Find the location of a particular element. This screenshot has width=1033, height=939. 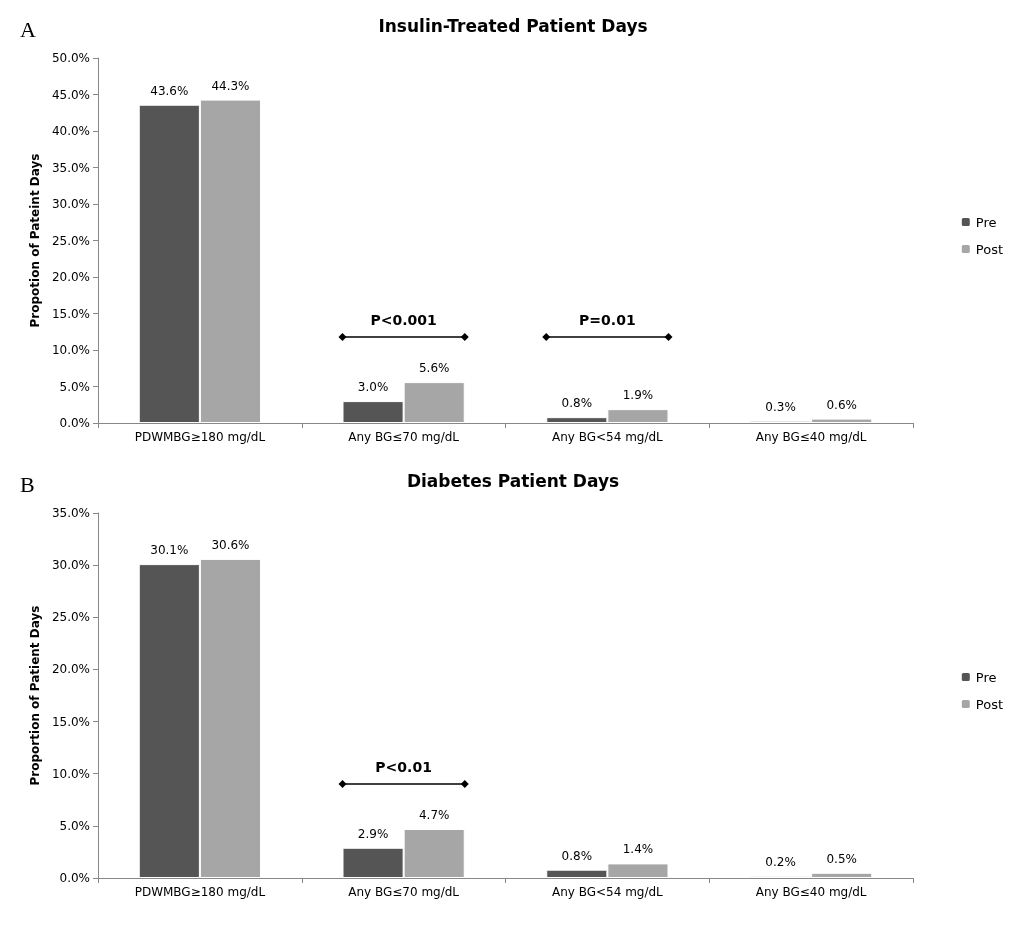

text: B is located at coordinates (27, 484).